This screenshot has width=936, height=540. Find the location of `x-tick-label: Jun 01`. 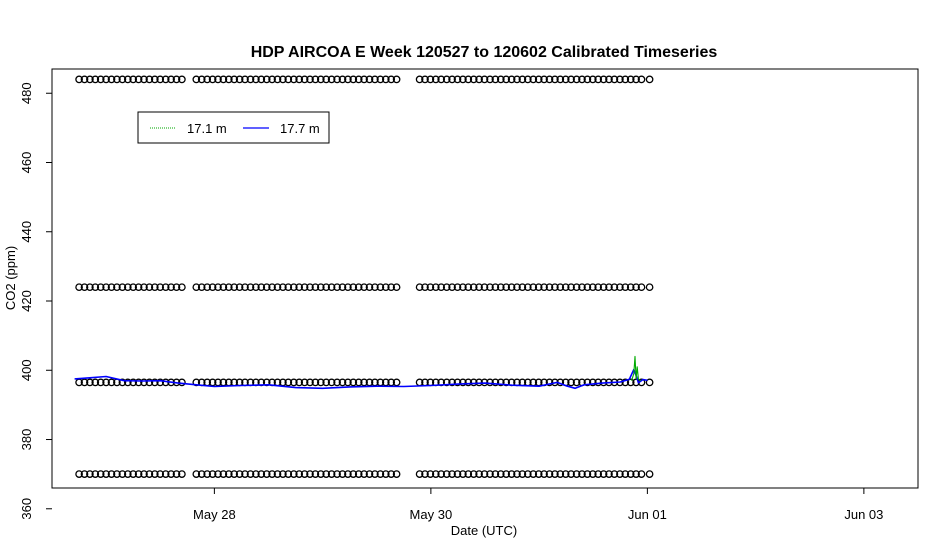

x-tick-label: Jun 01 is located at coordinates (647, 514).